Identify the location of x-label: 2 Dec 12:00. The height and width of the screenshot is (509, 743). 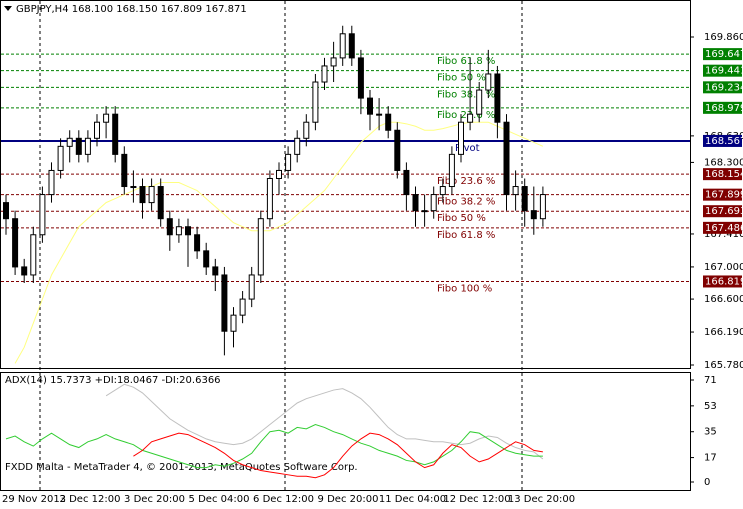
(90, 499).